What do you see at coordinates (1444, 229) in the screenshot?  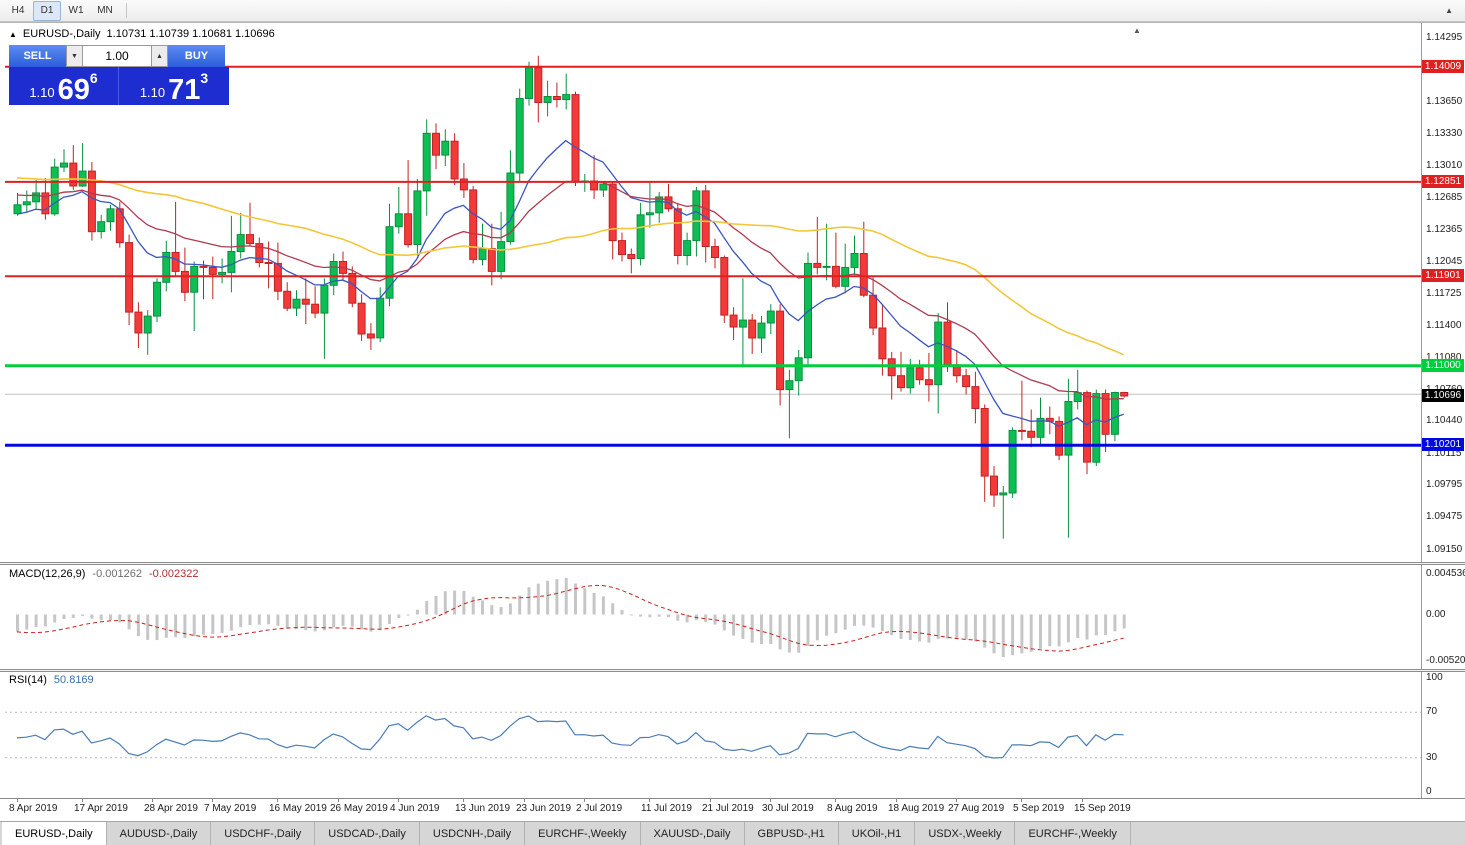 I see `price-scale-tick: 1.12365` at bounding box center [1444, 229].